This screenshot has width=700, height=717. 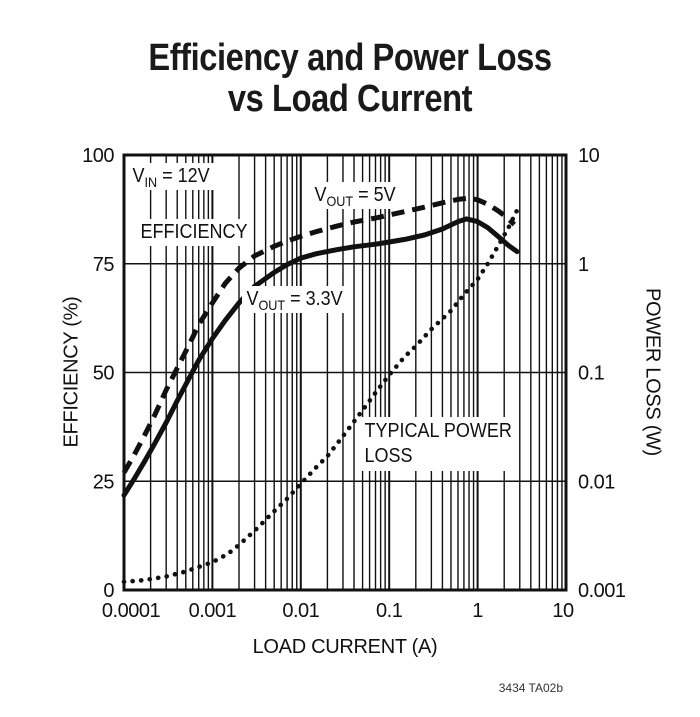 What do you see at coordinates (477, 611) in the screenshot?
I see `x-tick: 1` at bounding box center [477, 611].